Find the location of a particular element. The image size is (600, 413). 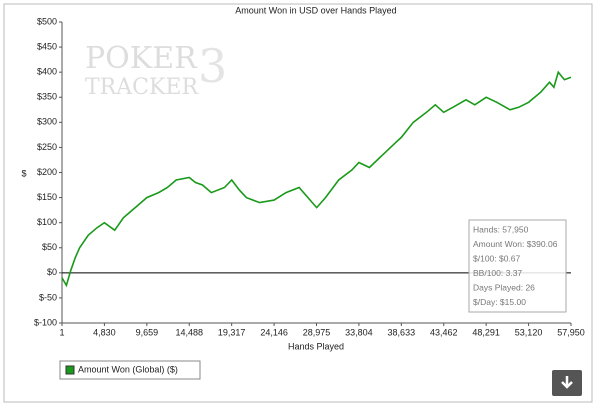

y-tick-label: $300 is located at coordinates (47, 122).